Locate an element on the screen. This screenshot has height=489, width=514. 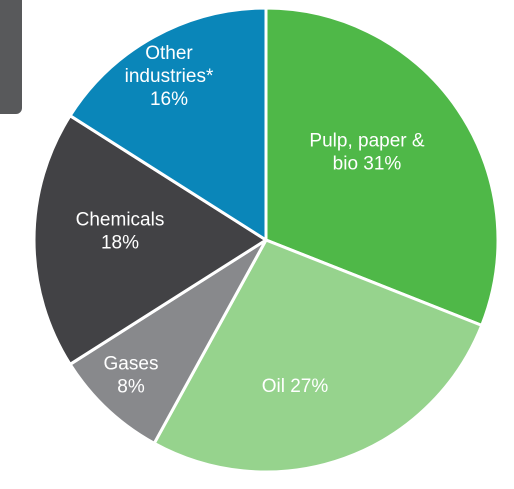
slice-label-line: Other is located at coordinates (169, 53).